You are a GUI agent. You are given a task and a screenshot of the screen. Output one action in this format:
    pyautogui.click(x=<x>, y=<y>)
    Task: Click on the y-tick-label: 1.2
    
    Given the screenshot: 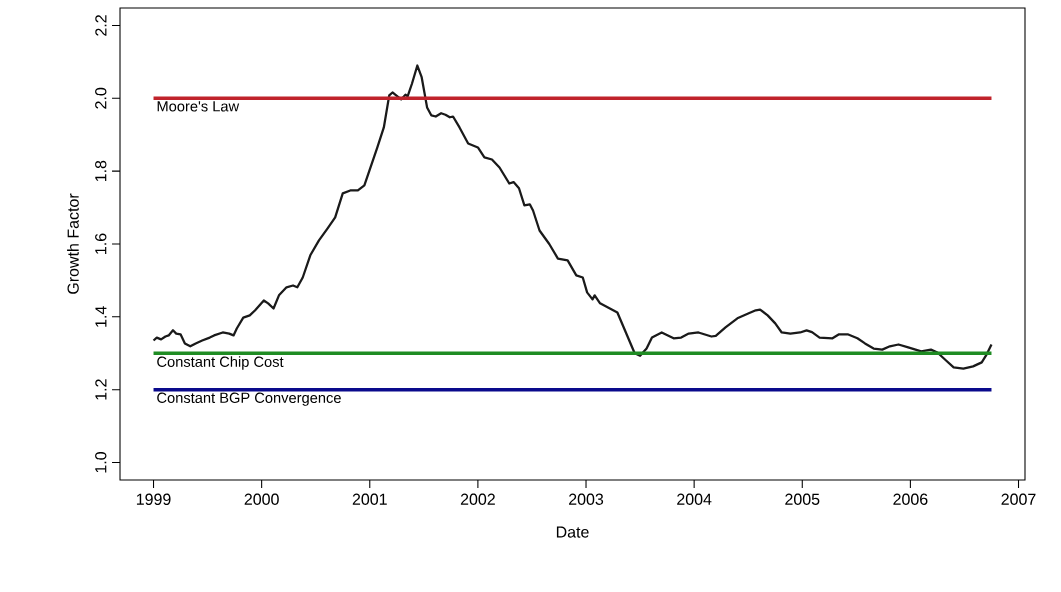 What is the action you would take?
    pyautogui.click(x=101, y=389)
    